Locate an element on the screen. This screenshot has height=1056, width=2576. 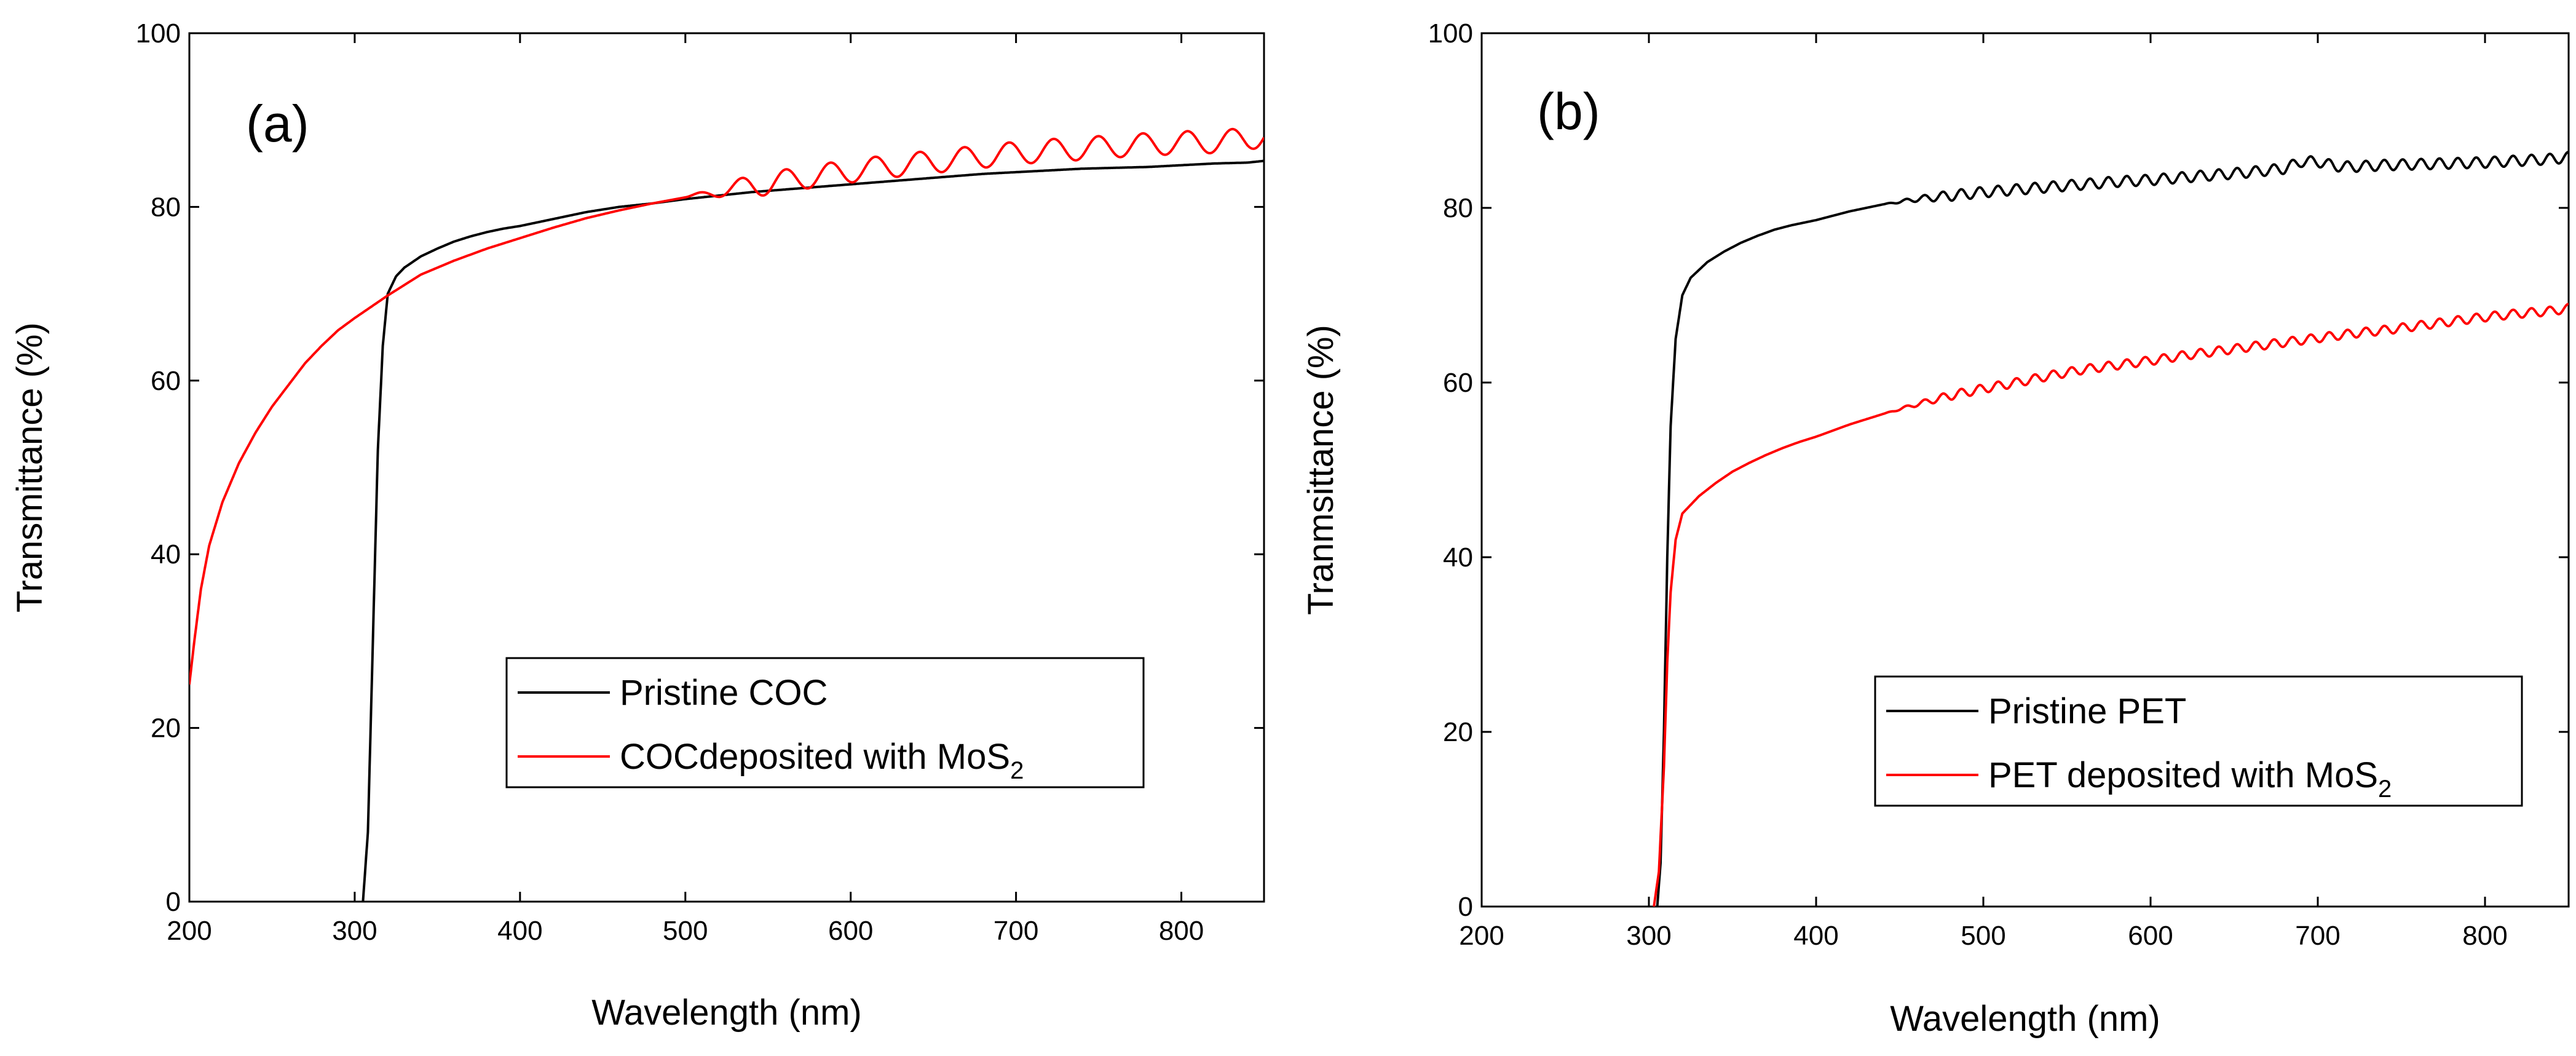
legend: Pristine PET PET deposited with MoS2 is located at coordinates (2198, 741).